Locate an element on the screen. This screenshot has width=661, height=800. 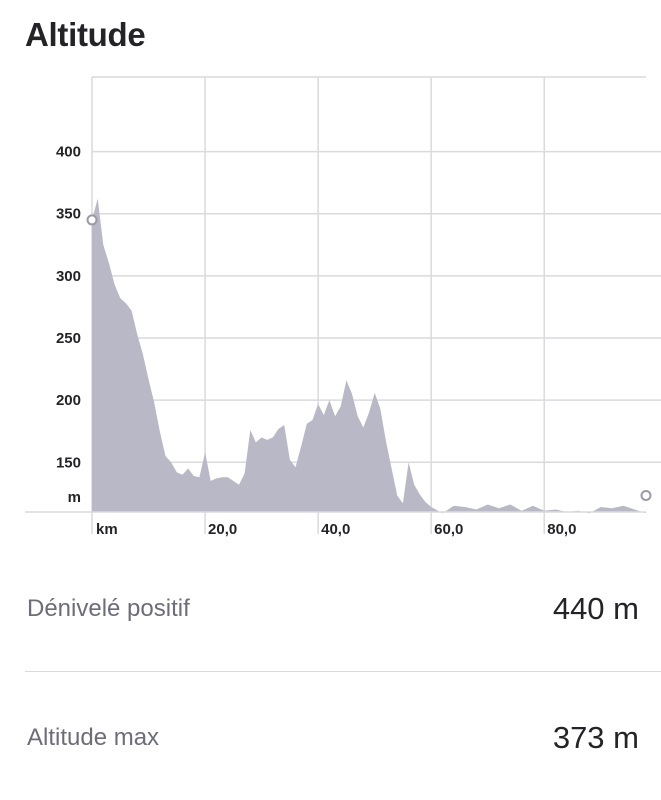
page-title: Altitude is located at coordinates (85, 34).